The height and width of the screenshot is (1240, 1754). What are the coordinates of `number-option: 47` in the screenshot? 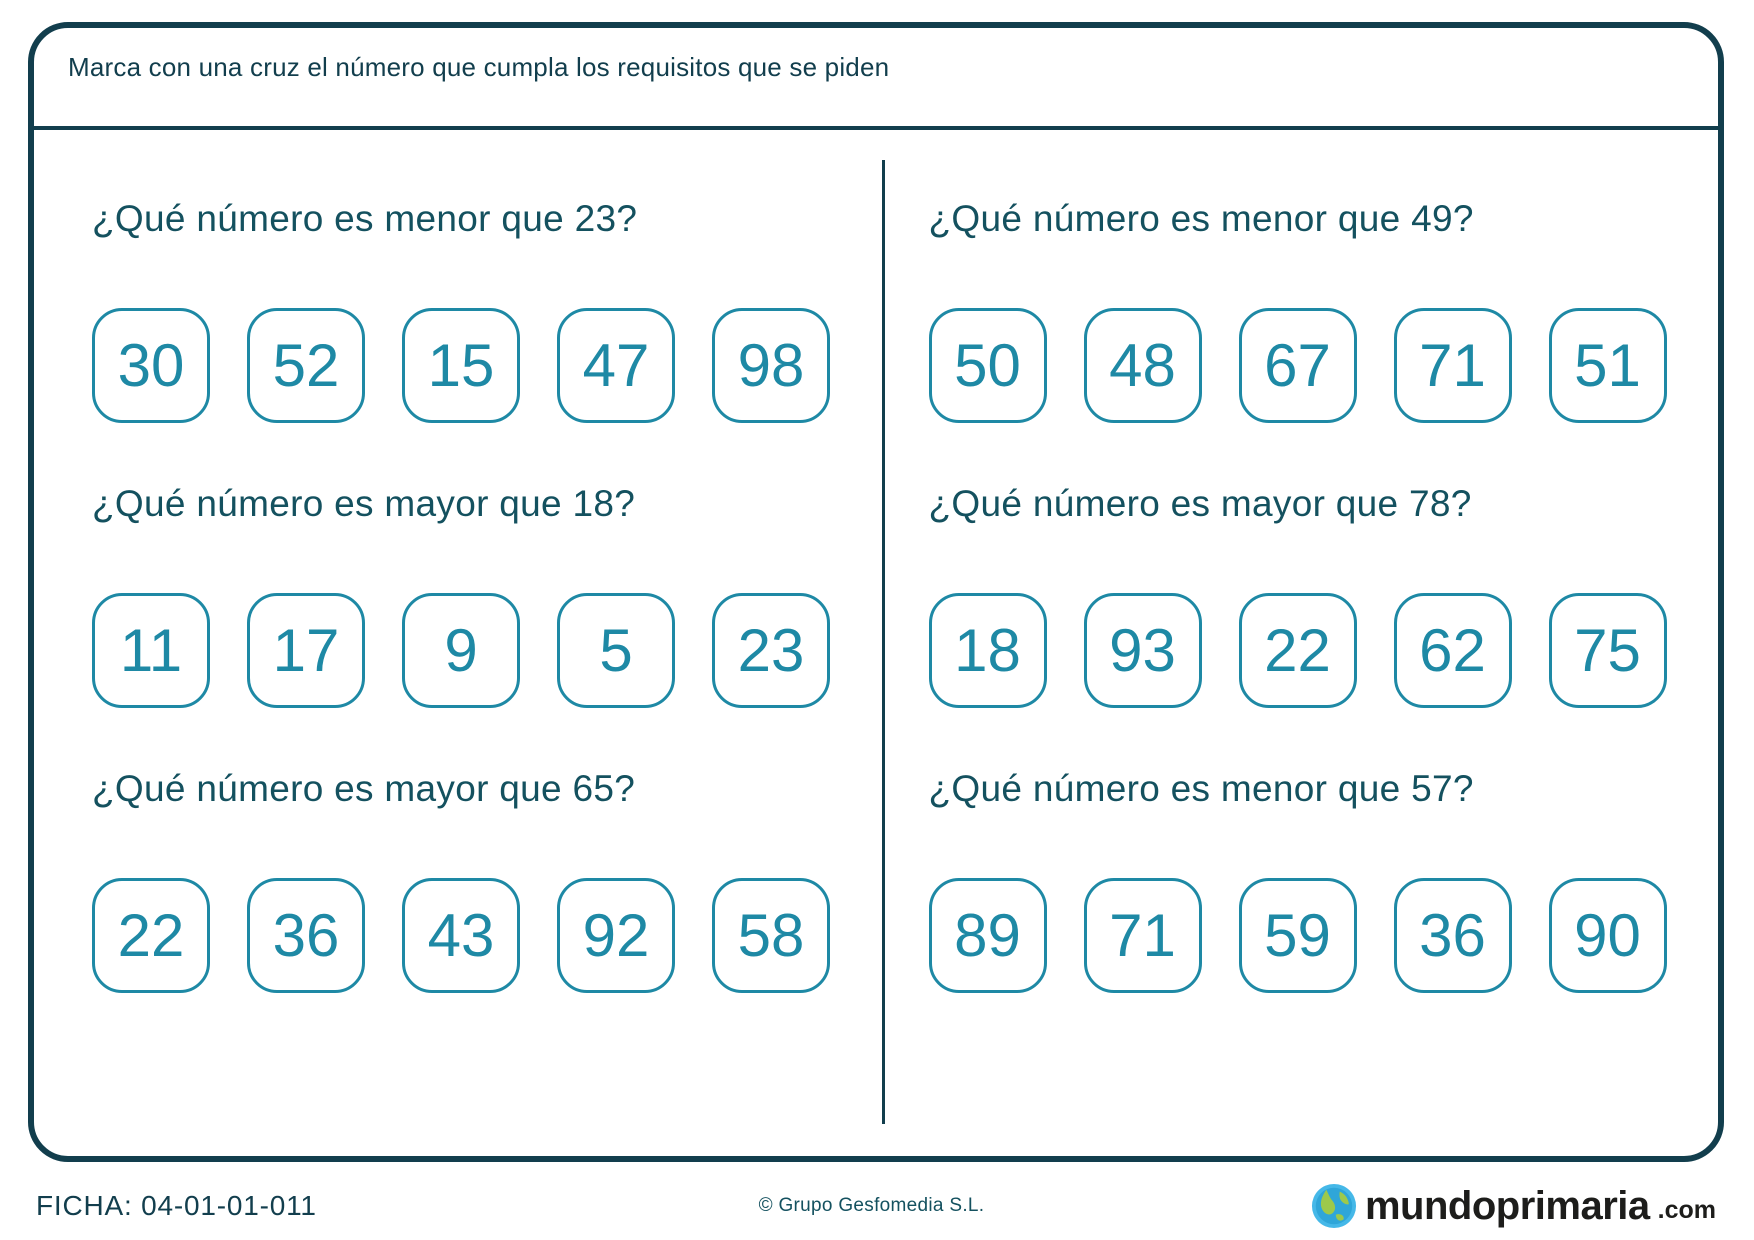 It's located at (616, 365).